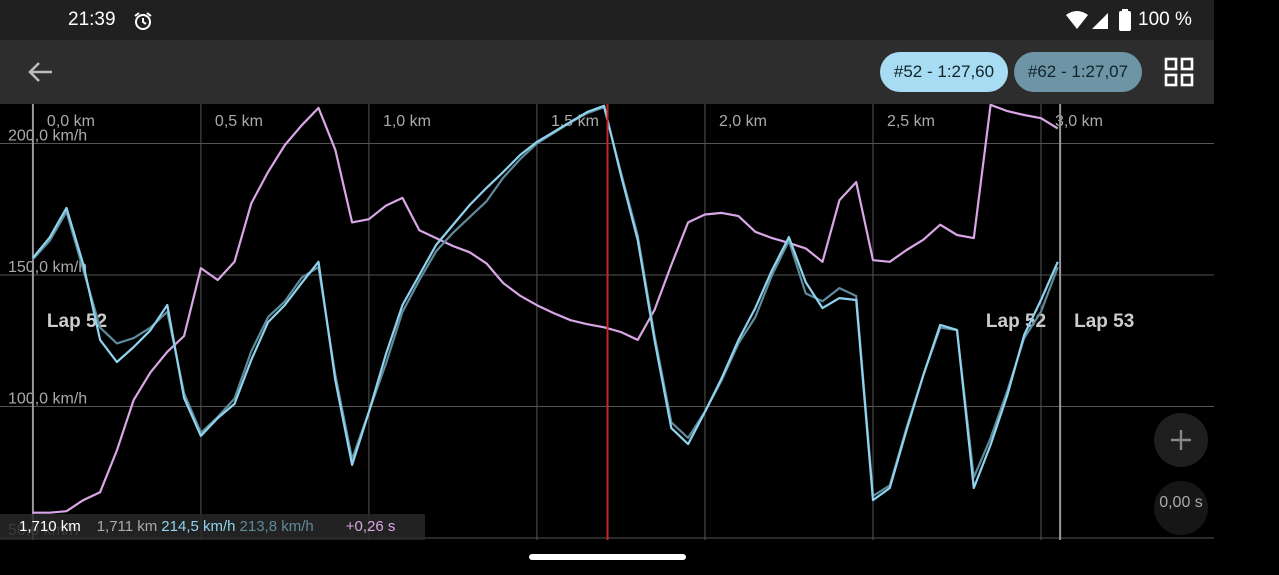 The image size is (1279, 575). I want to click on readout-value: 1,710 km, so click(50, 526).